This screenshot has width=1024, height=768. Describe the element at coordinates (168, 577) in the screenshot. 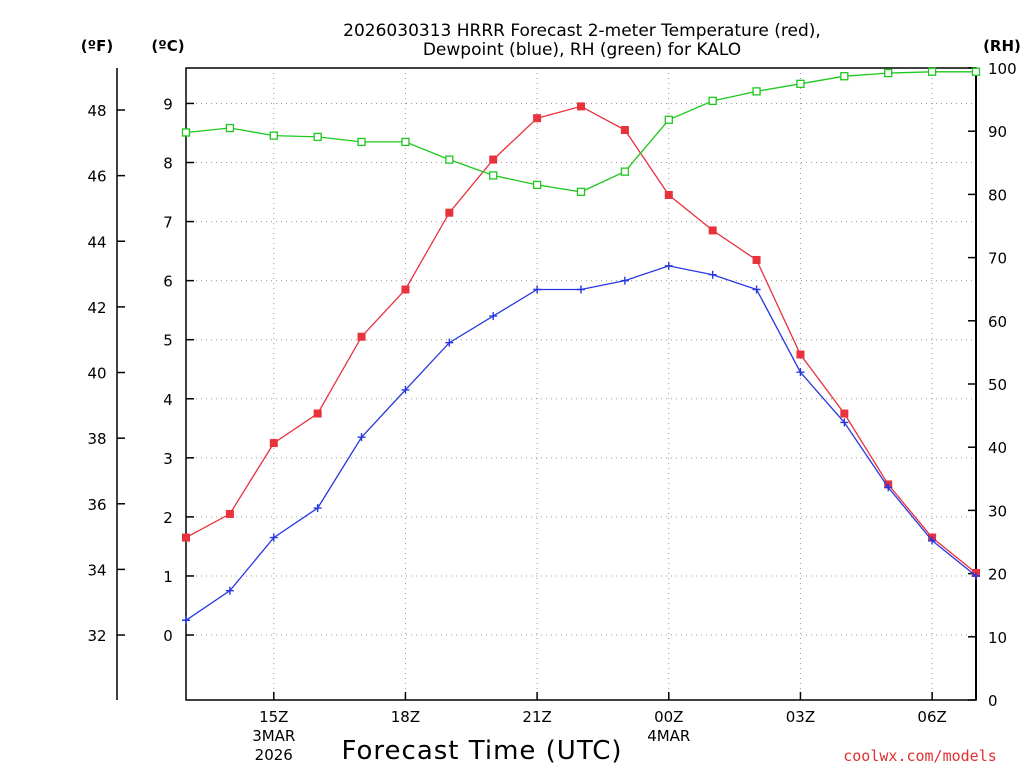

I see `celsius-tick-label: 1` at that location.